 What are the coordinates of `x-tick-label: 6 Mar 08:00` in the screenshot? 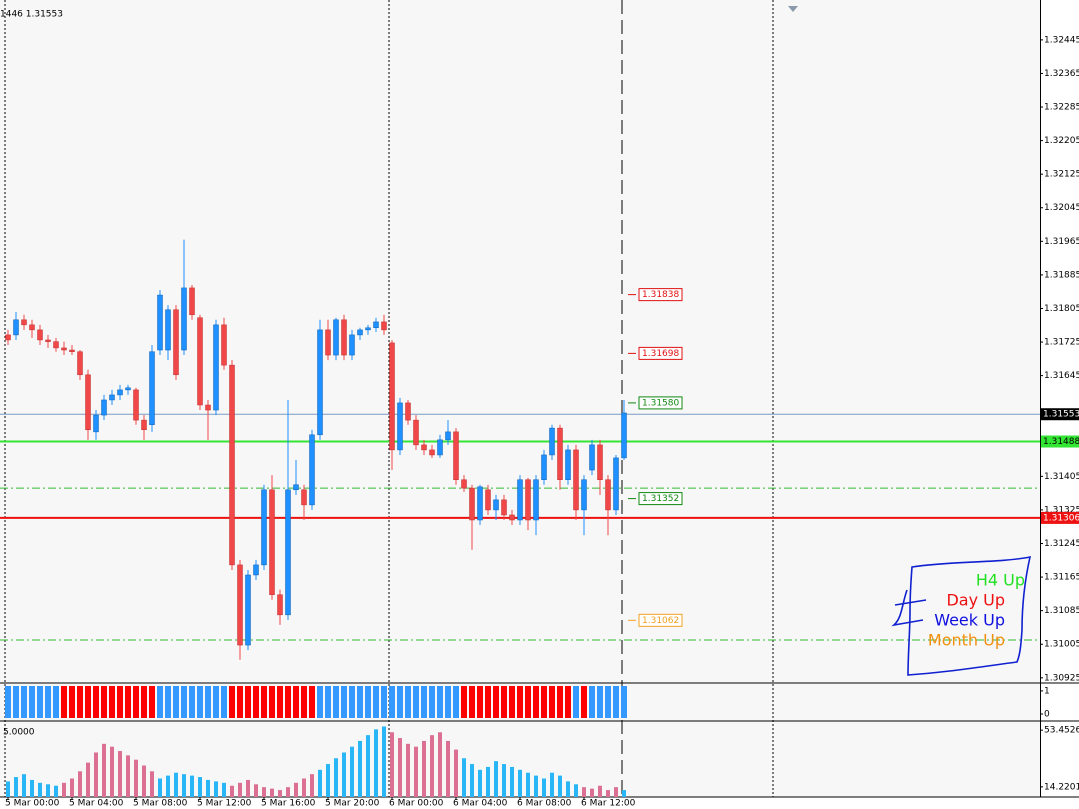 It's located at (544, 804).